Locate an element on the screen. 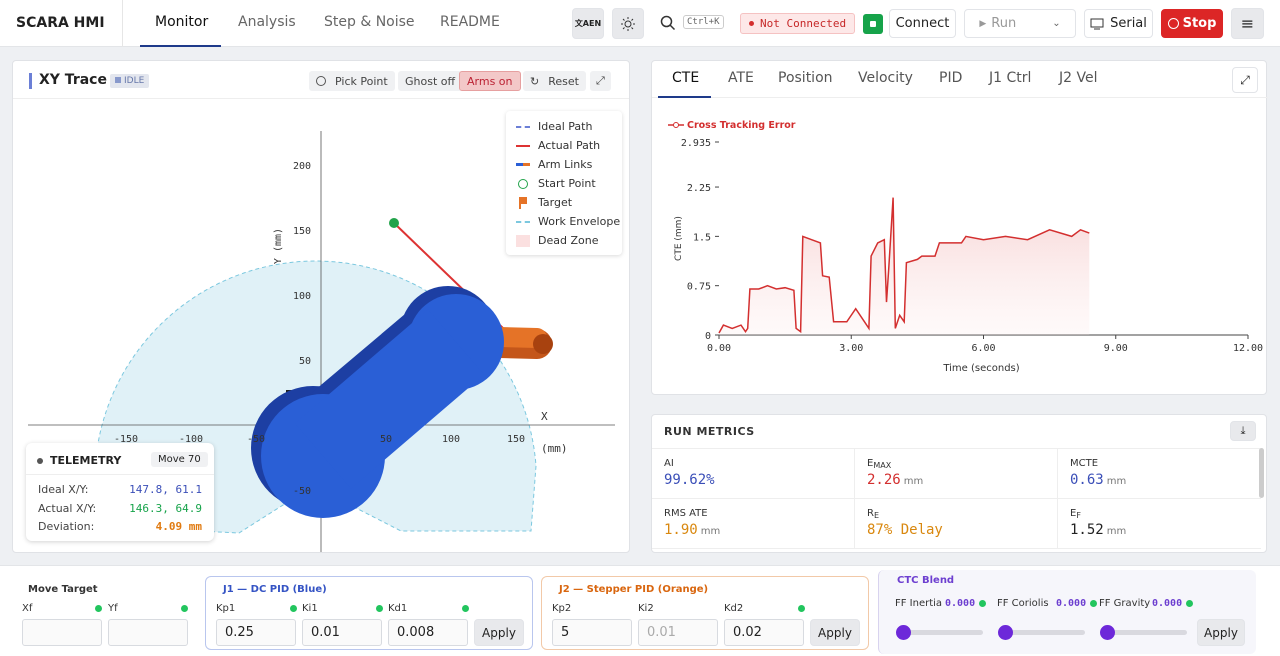 This screenshot has height=656, width=1280. theme-button is located at coordinates (628, 23).